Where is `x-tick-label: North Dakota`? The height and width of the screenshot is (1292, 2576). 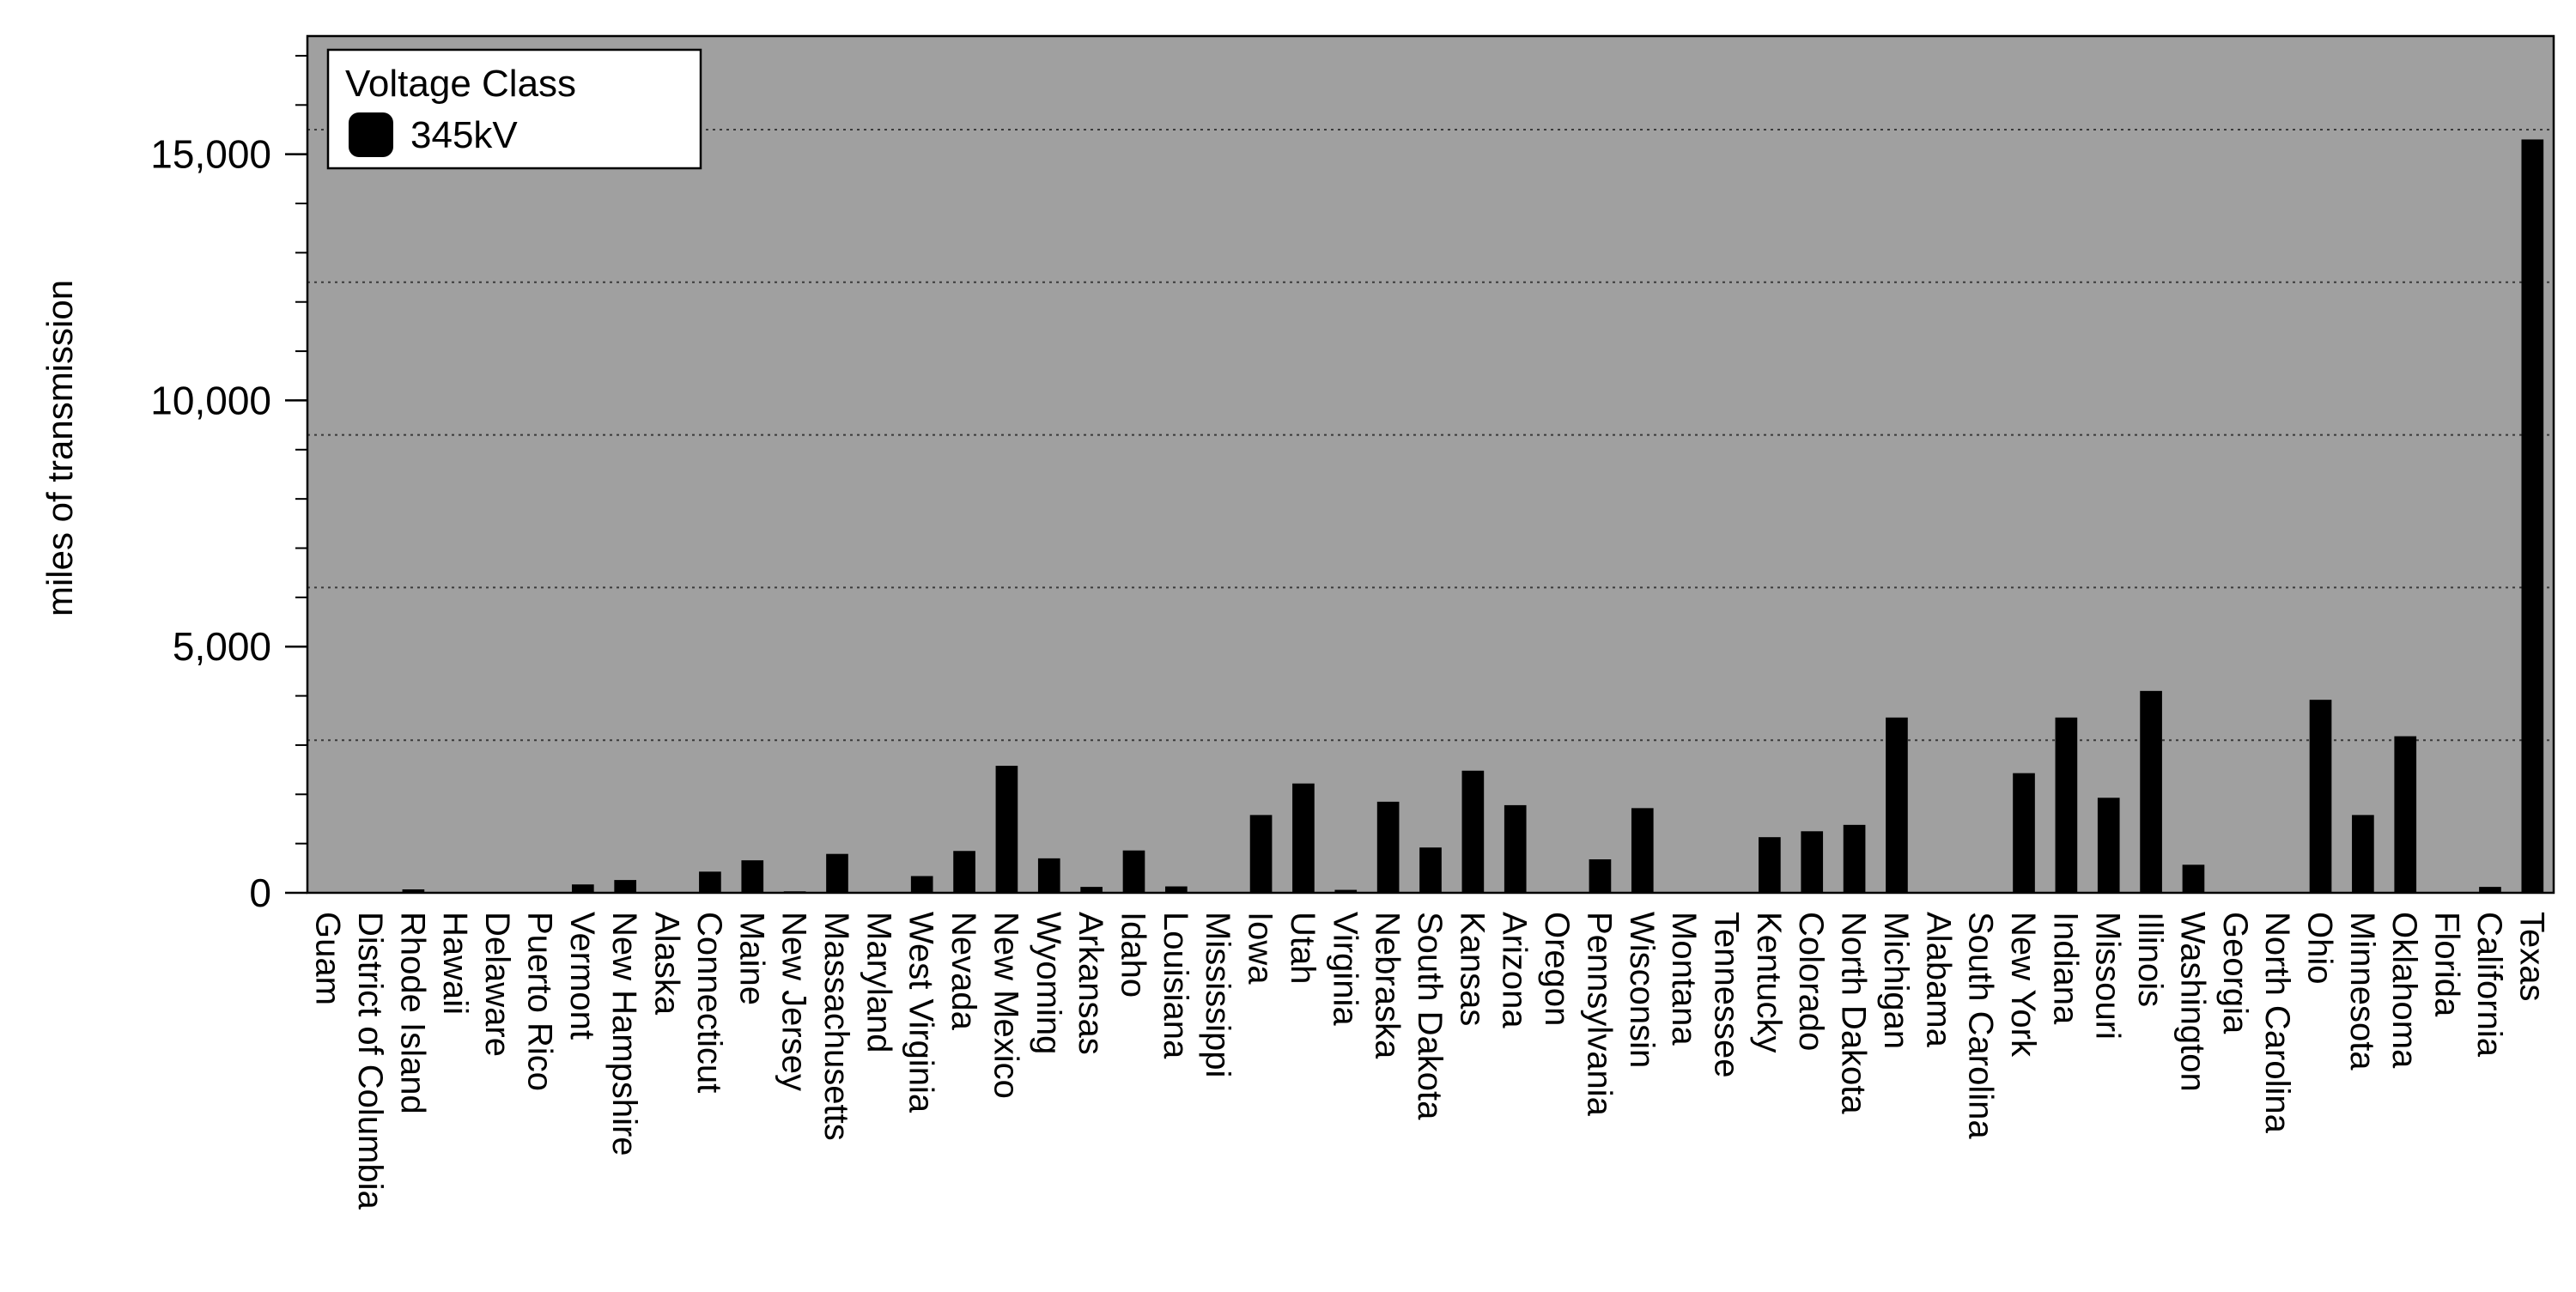 x-tick-label: North Dakota is located at coordinates (1854, 1013).